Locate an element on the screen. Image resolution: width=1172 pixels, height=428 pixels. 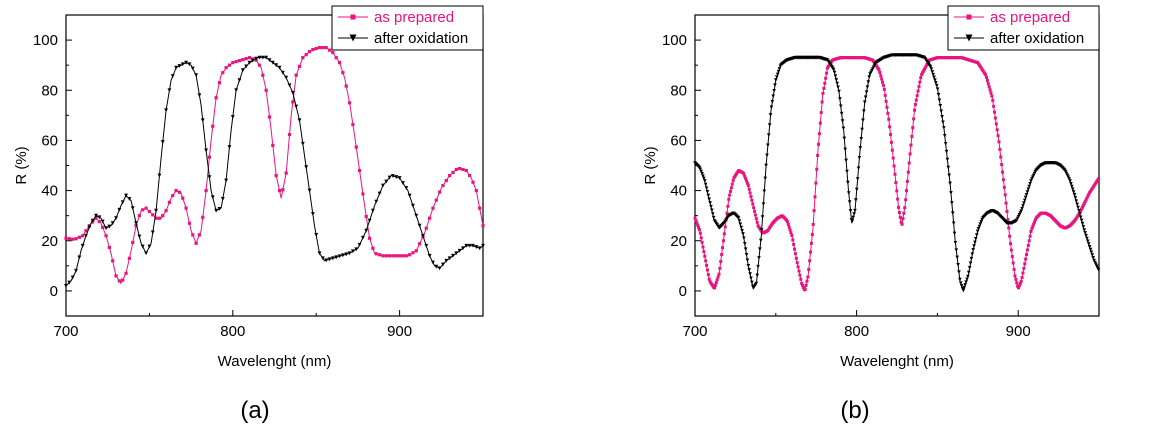
legend-entry: as prepared is located at coordinates (1012, 17).